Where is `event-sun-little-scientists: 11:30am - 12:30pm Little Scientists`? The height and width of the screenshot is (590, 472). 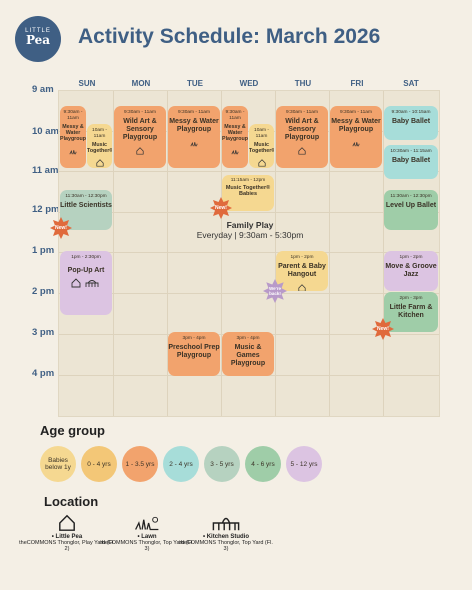
event-sun-little-scientists: 11:30am - 12:30pm Little Scientists is located at coordinates (86, 210).